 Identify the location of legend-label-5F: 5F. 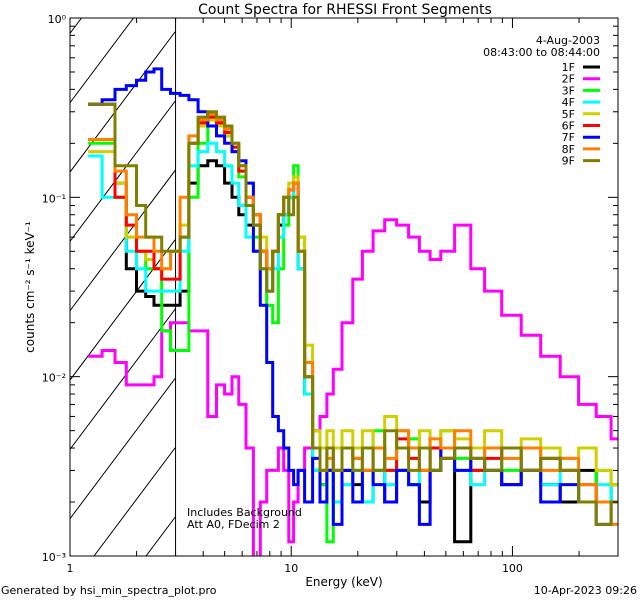
(568, 114).